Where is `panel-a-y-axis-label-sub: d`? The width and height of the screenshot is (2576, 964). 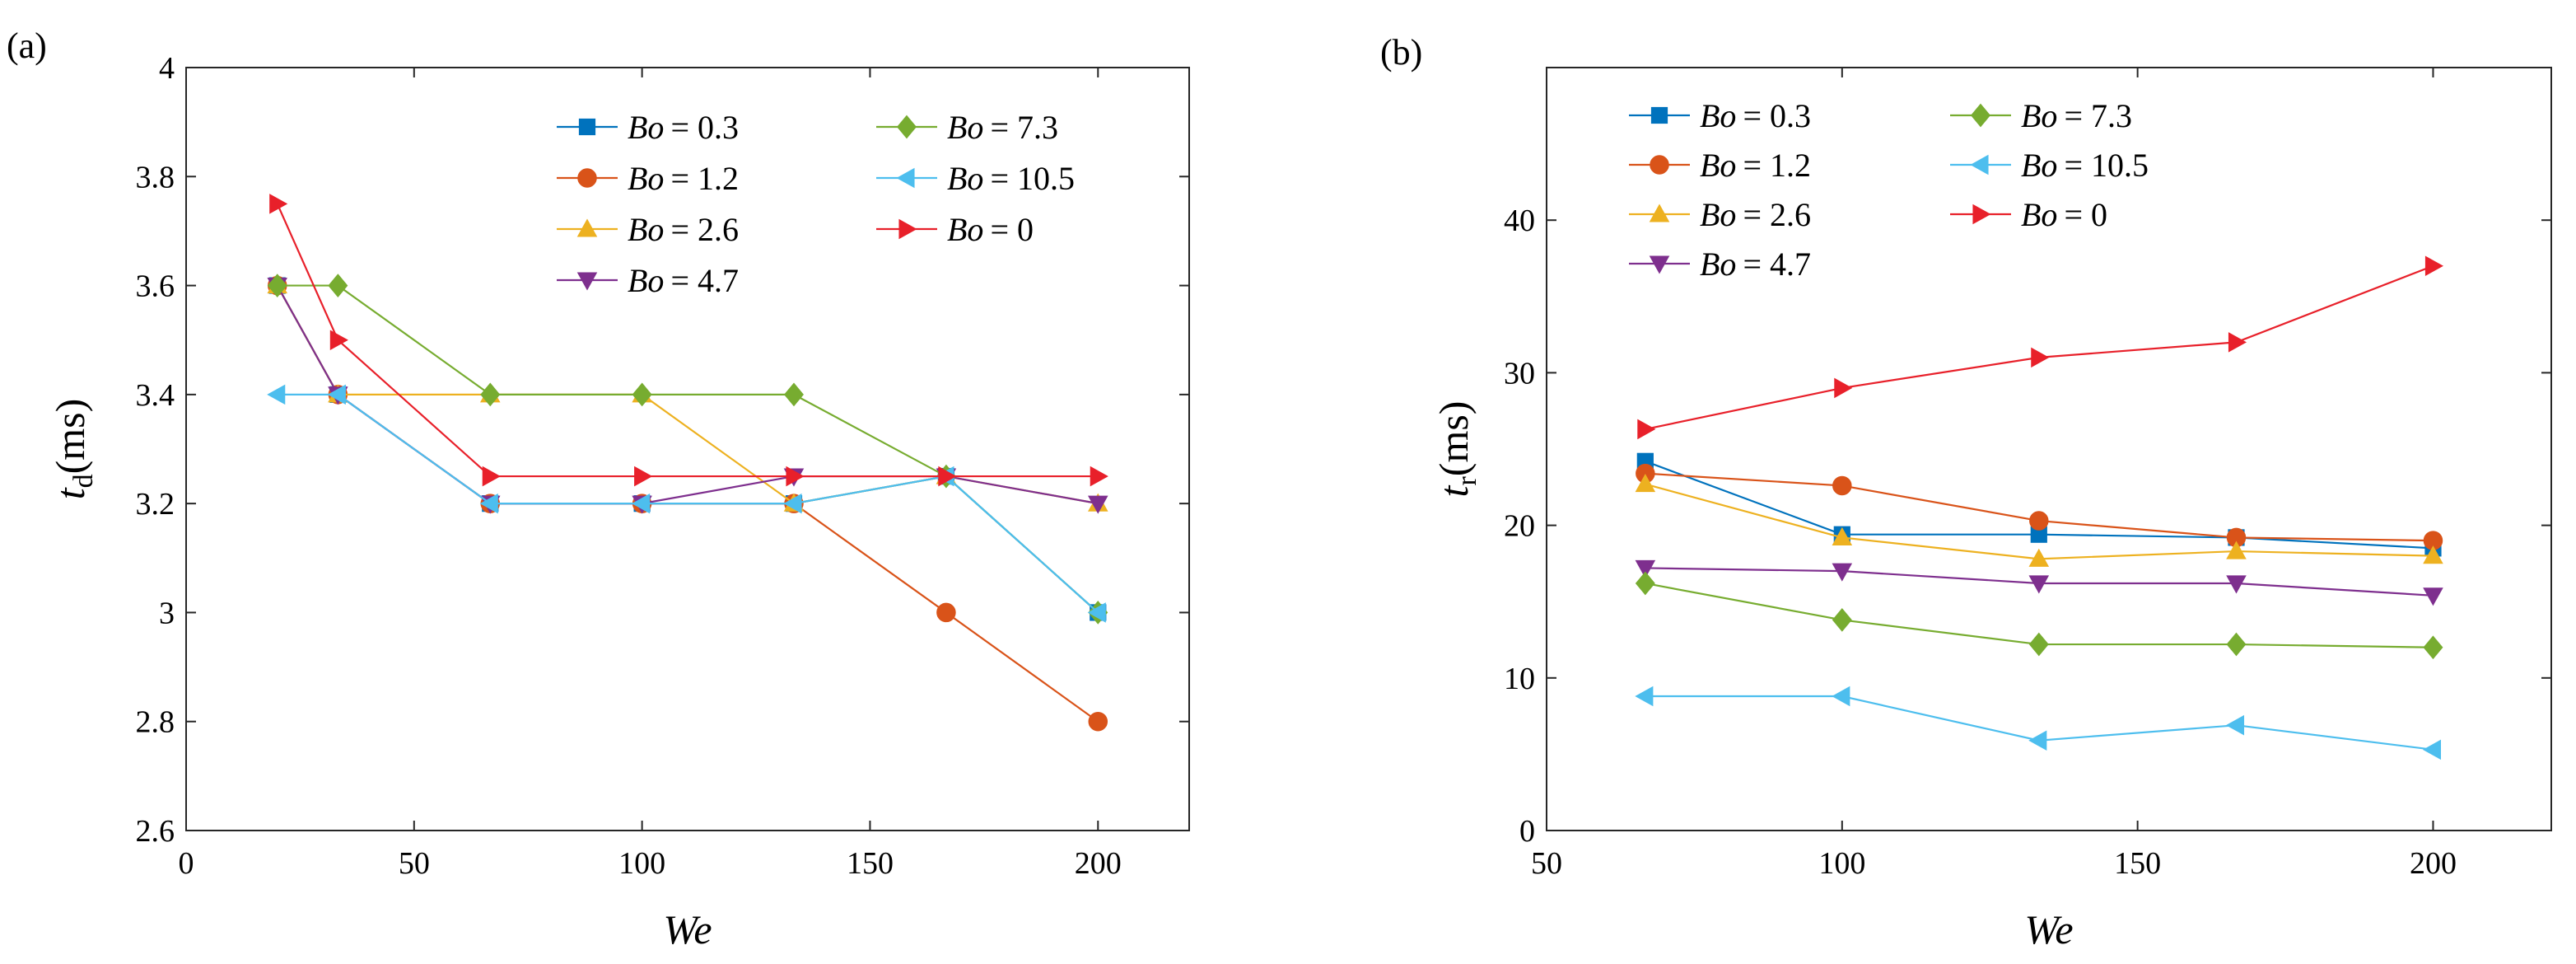
panel-a-y-axis-label-sub: d is located at coordinates (83, 481).